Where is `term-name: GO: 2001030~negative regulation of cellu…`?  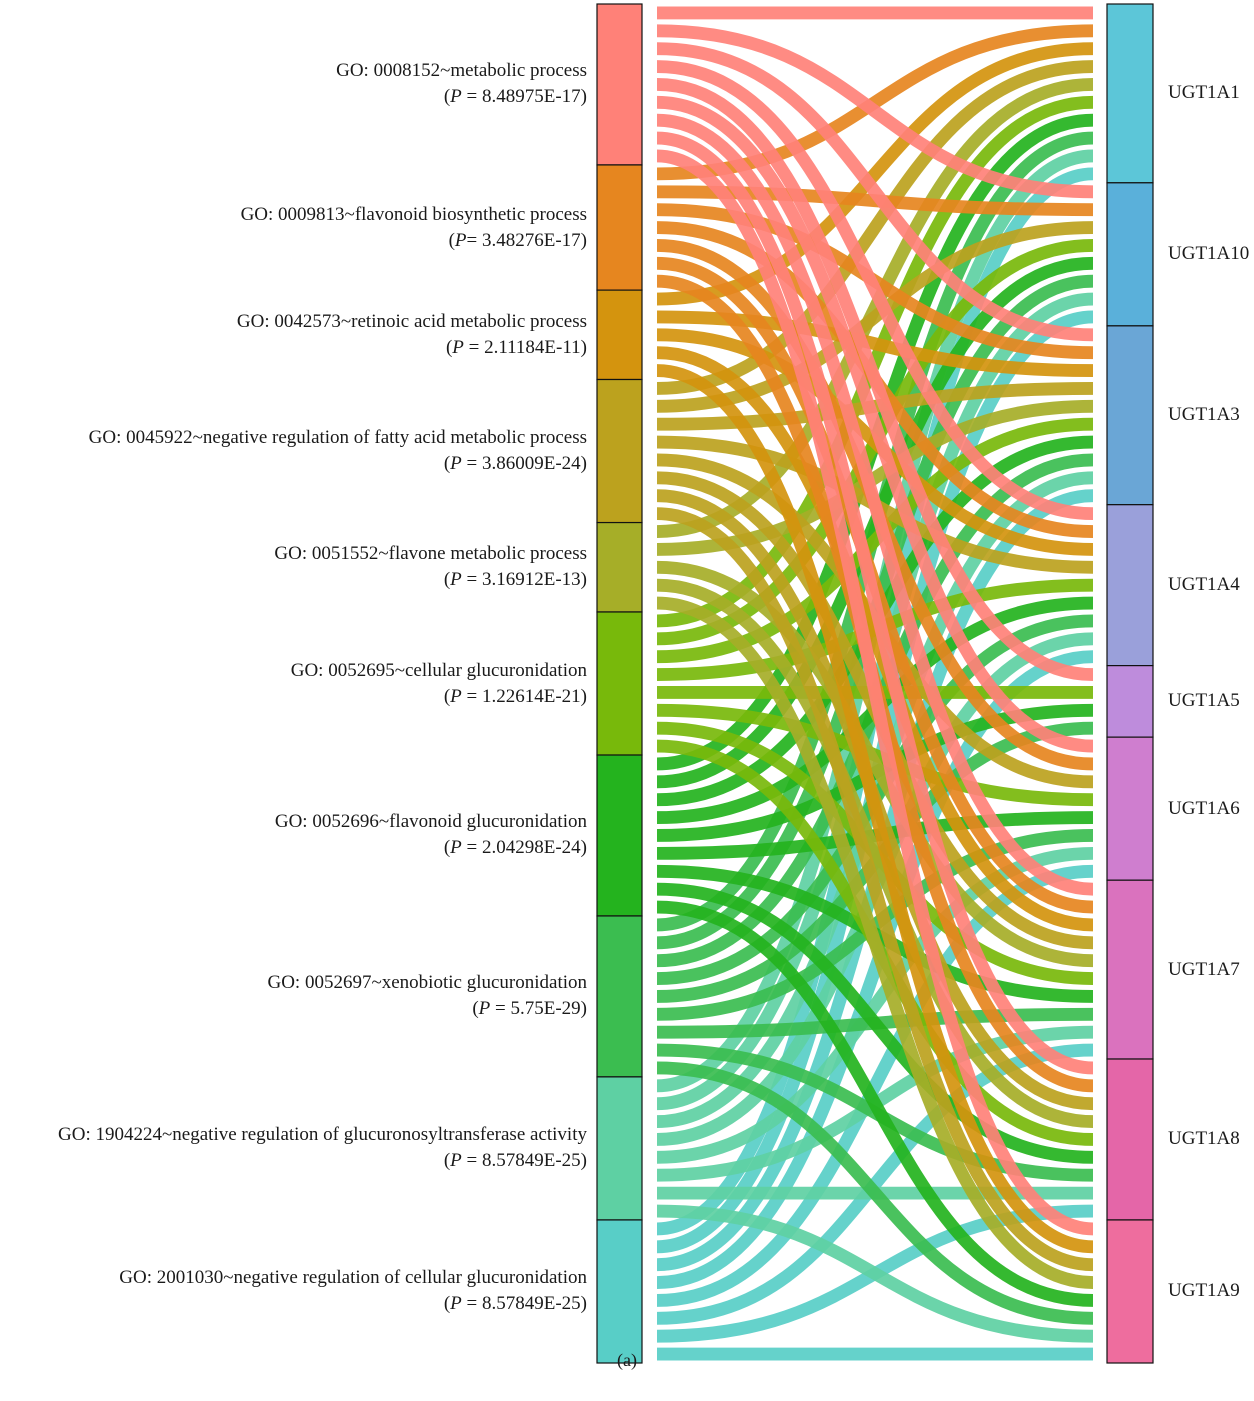
term-name: GO: 2001030~negative regulation of cellu… is located at coordinates (353, 1278).